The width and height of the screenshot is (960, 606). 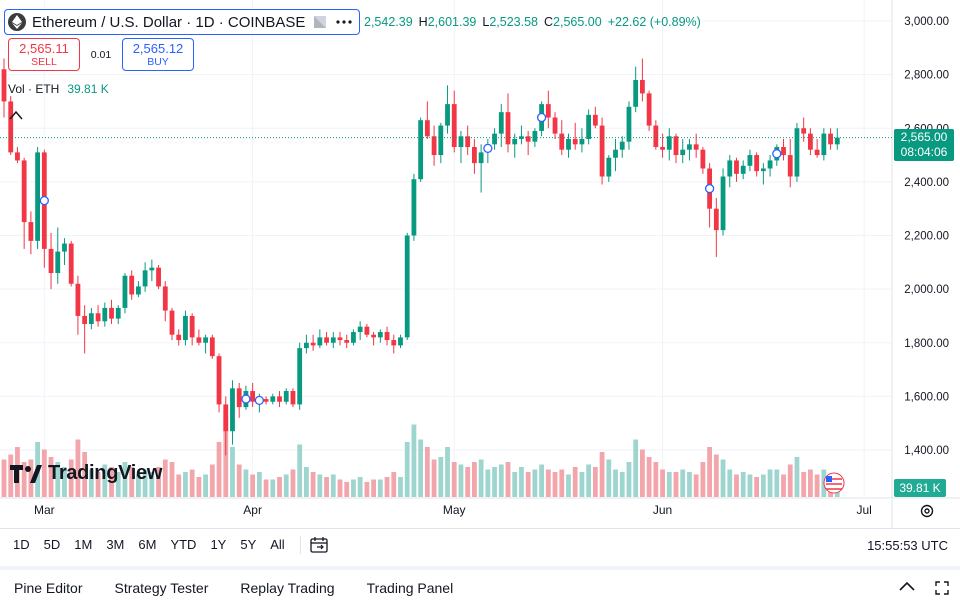 I want to click on panel-tab-trading-panel: Trading Panel, so click(x=410, y=588).